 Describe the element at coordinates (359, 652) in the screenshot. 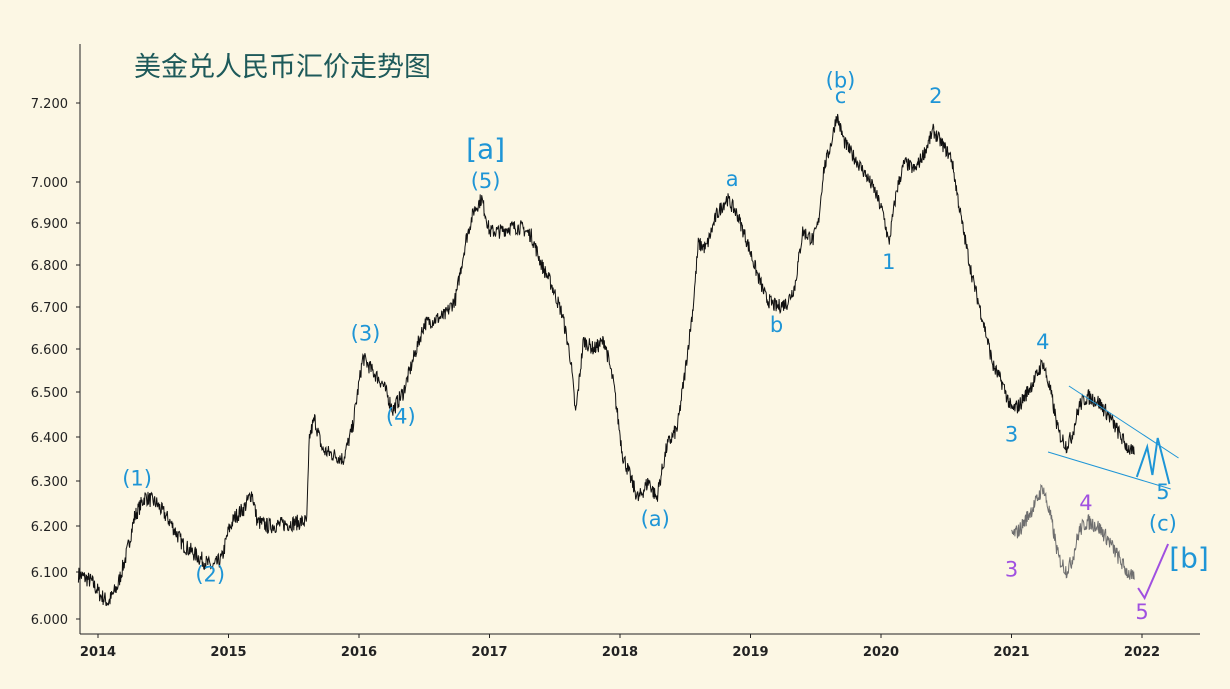

I see `x-tick-label: 2016` at that location.